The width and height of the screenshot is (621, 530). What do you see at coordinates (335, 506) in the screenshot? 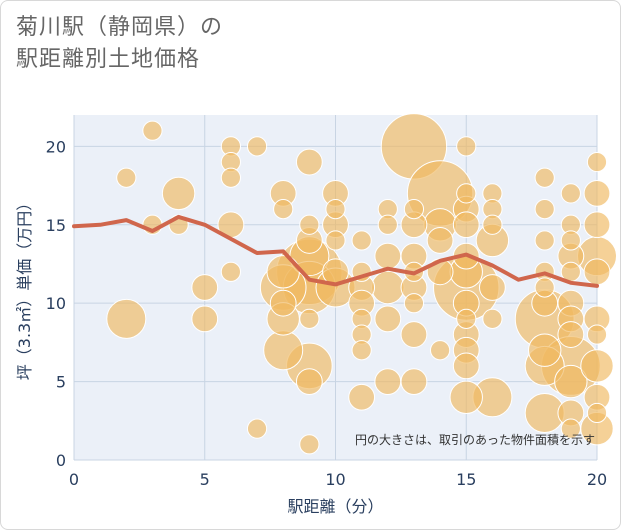
I see `x-axis-title: 駅距離（分）` at bounding box center [335, 506].